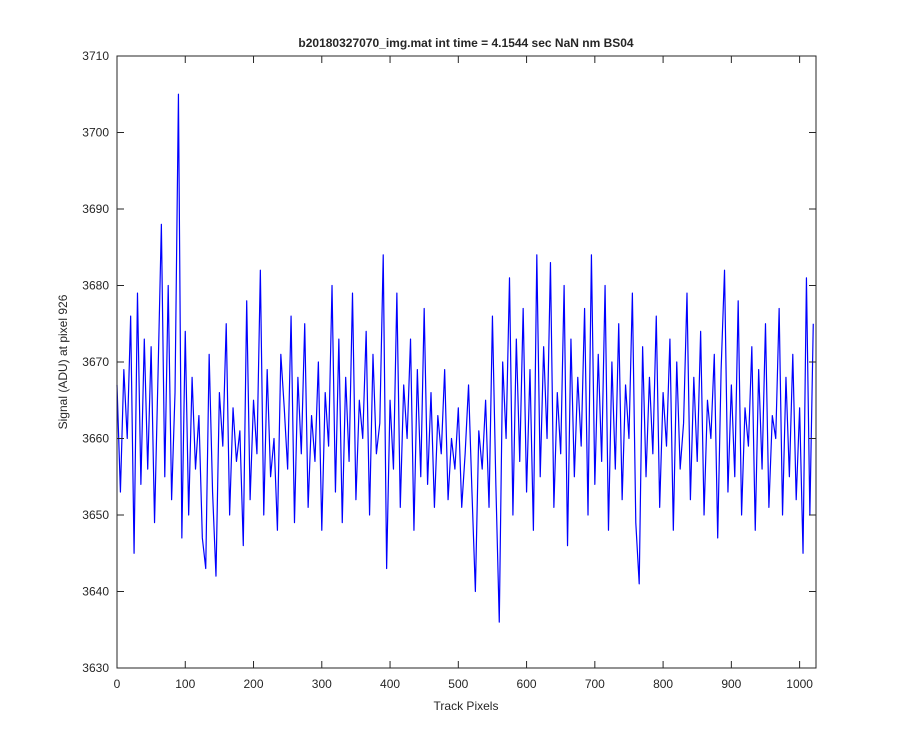 The image size is (900, 750). What do you see at coordinates (663, 684) in the screenshot?
I see `x-tick-label: 800` at bounding box center [663, 684].